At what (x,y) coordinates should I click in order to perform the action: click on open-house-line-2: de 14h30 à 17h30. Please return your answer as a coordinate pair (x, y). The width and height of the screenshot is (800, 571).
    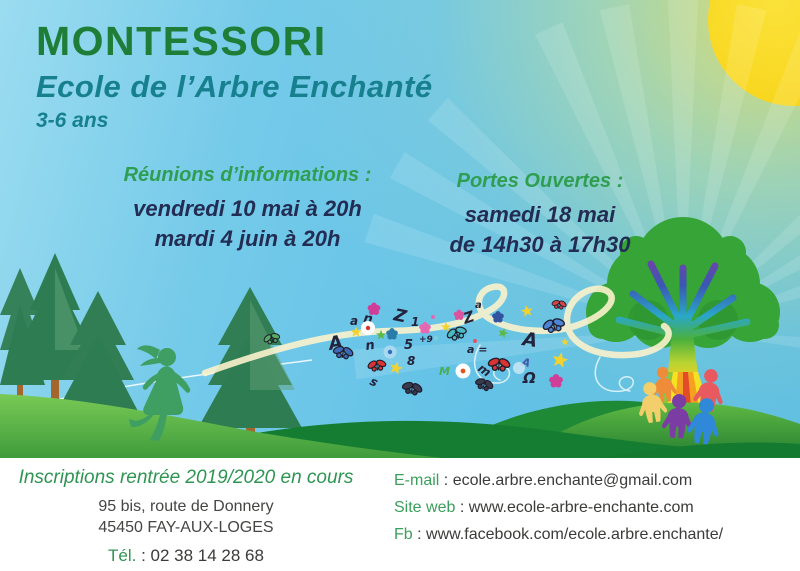
    Looking at the image, I should click on (540, 244).